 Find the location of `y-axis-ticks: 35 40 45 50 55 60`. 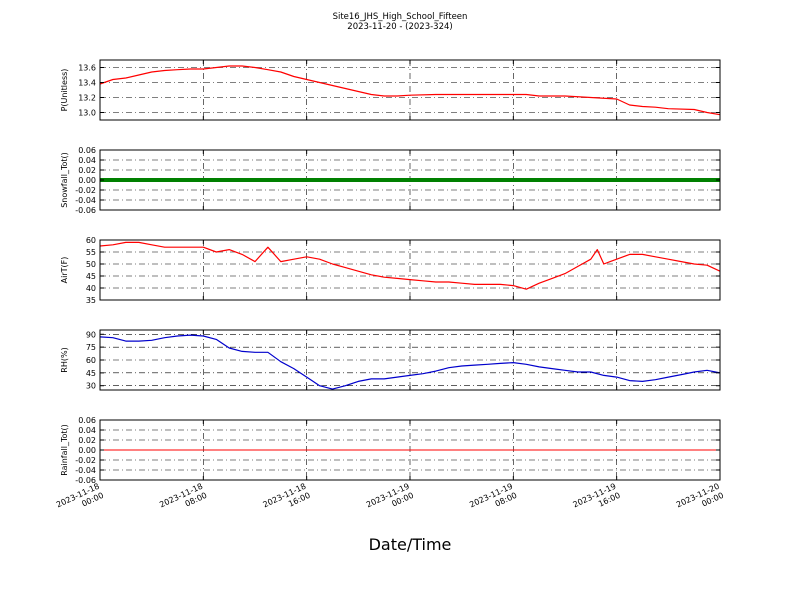

y-axis-ticks: 35 40 45 50 55 60 is located at coordinates (403, 270).